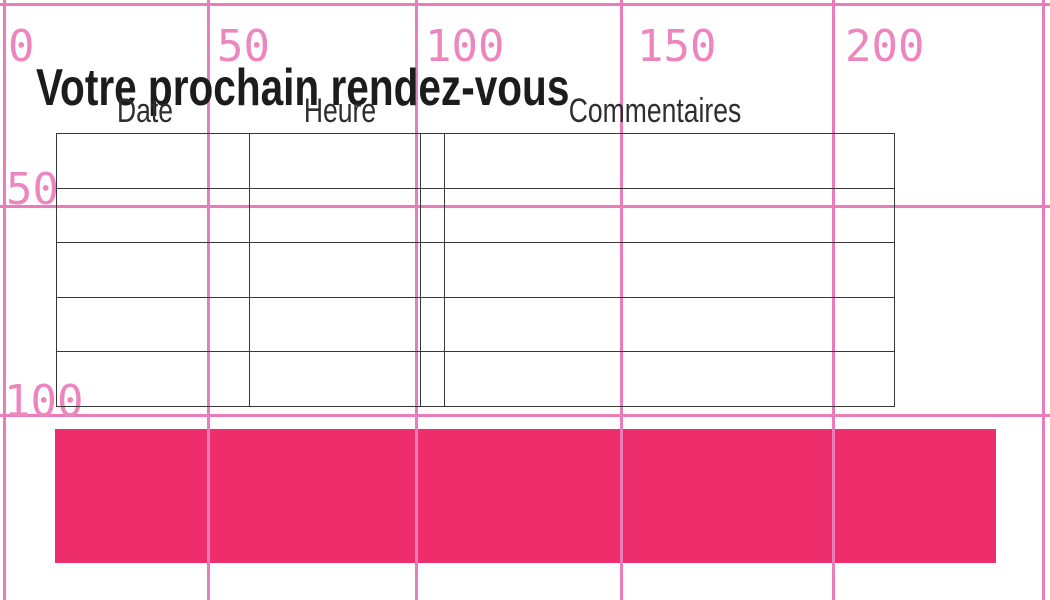 The image size is (1050, 600). Describe the element at coordinates (303, 87) in the screenshot. I see `page-title: Votre prochain rendez-vous` at that location.